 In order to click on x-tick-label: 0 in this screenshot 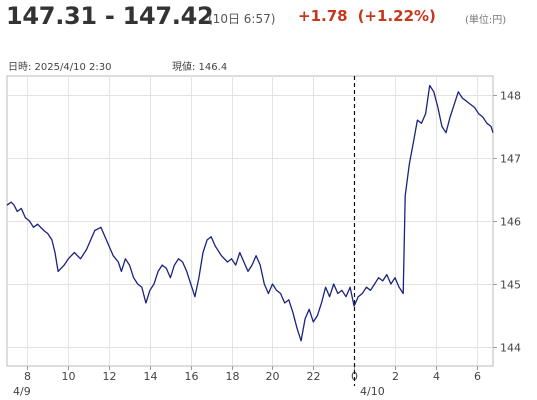, I will do `click(354, 376)`.